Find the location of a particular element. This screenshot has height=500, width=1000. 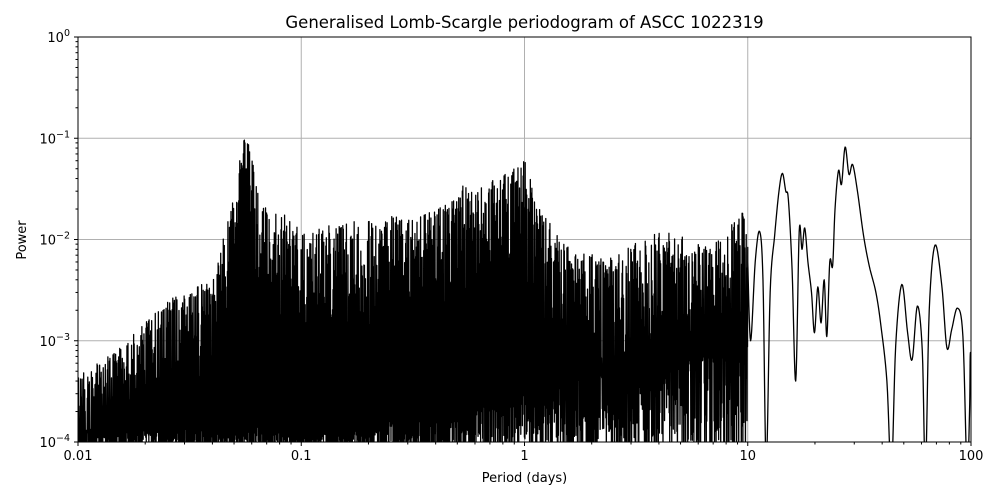

y-tick-label: 10⁻³ is located at coordinates (54, 341).